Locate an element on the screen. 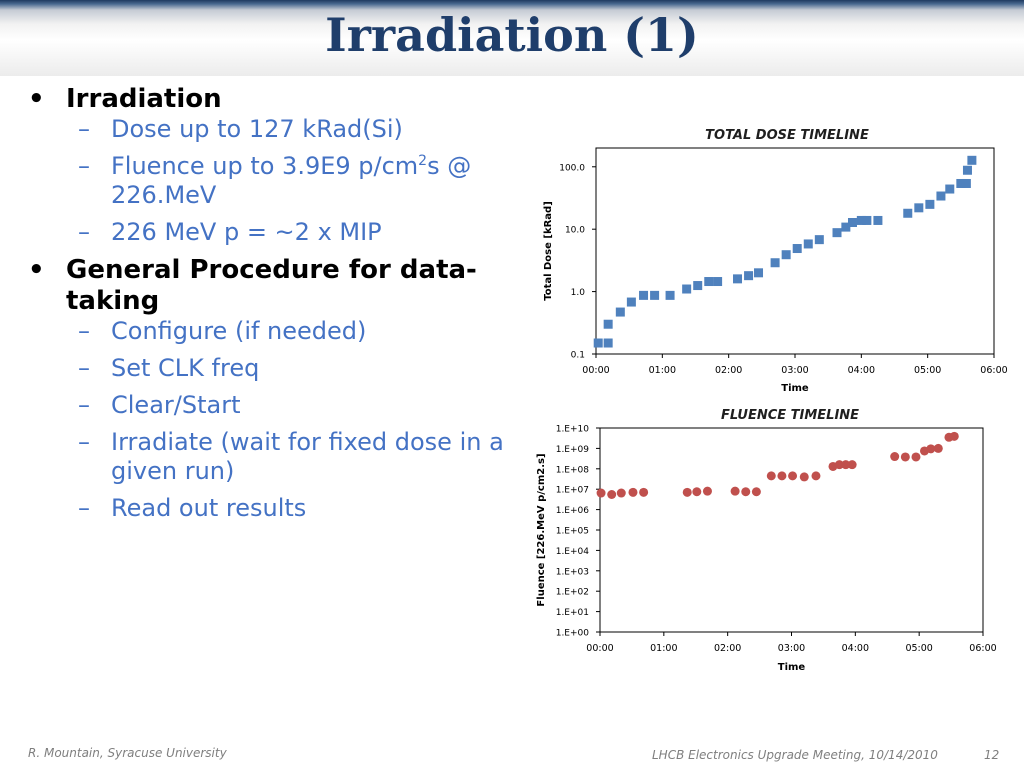 The image size is (1024, 768). y-tick-label: 1.E+04 is located at coordinates (573, 552).